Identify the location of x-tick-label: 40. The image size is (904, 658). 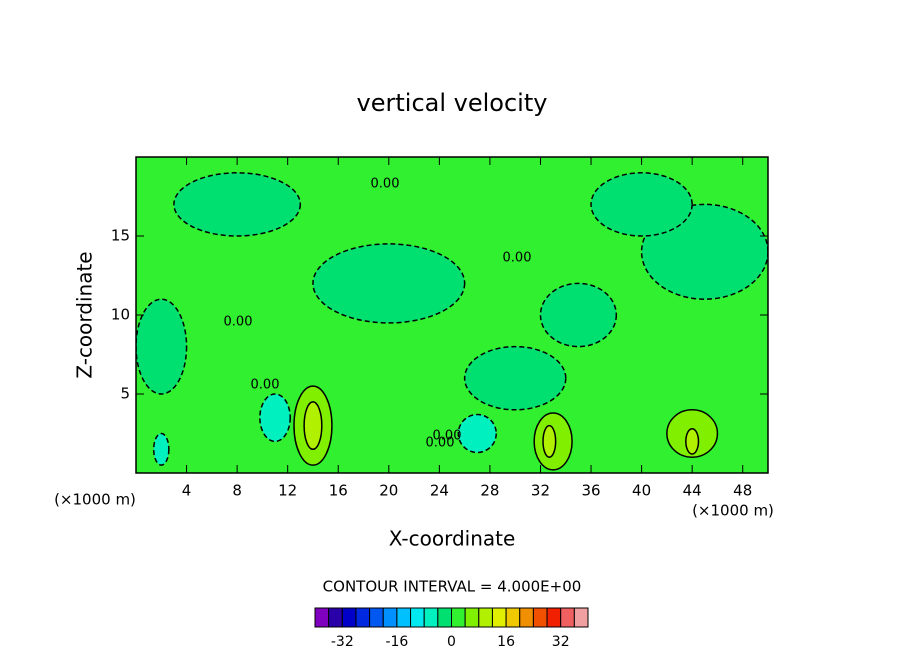
(641, 491).